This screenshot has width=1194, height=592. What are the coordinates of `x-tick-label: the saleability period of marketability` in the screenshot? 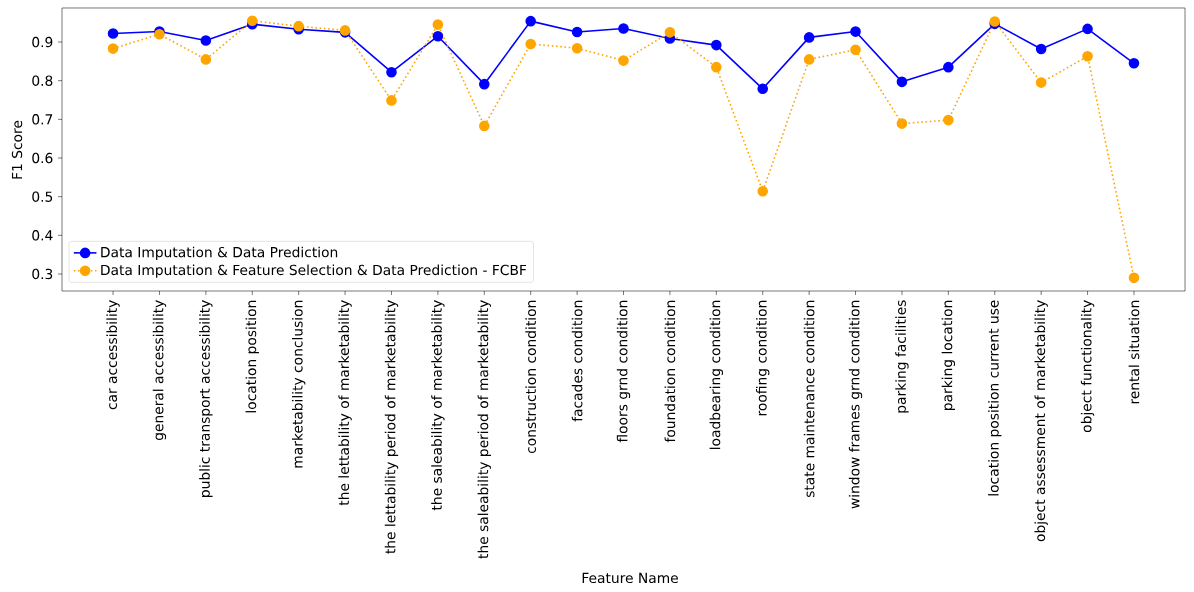 It's located at (484, 429).